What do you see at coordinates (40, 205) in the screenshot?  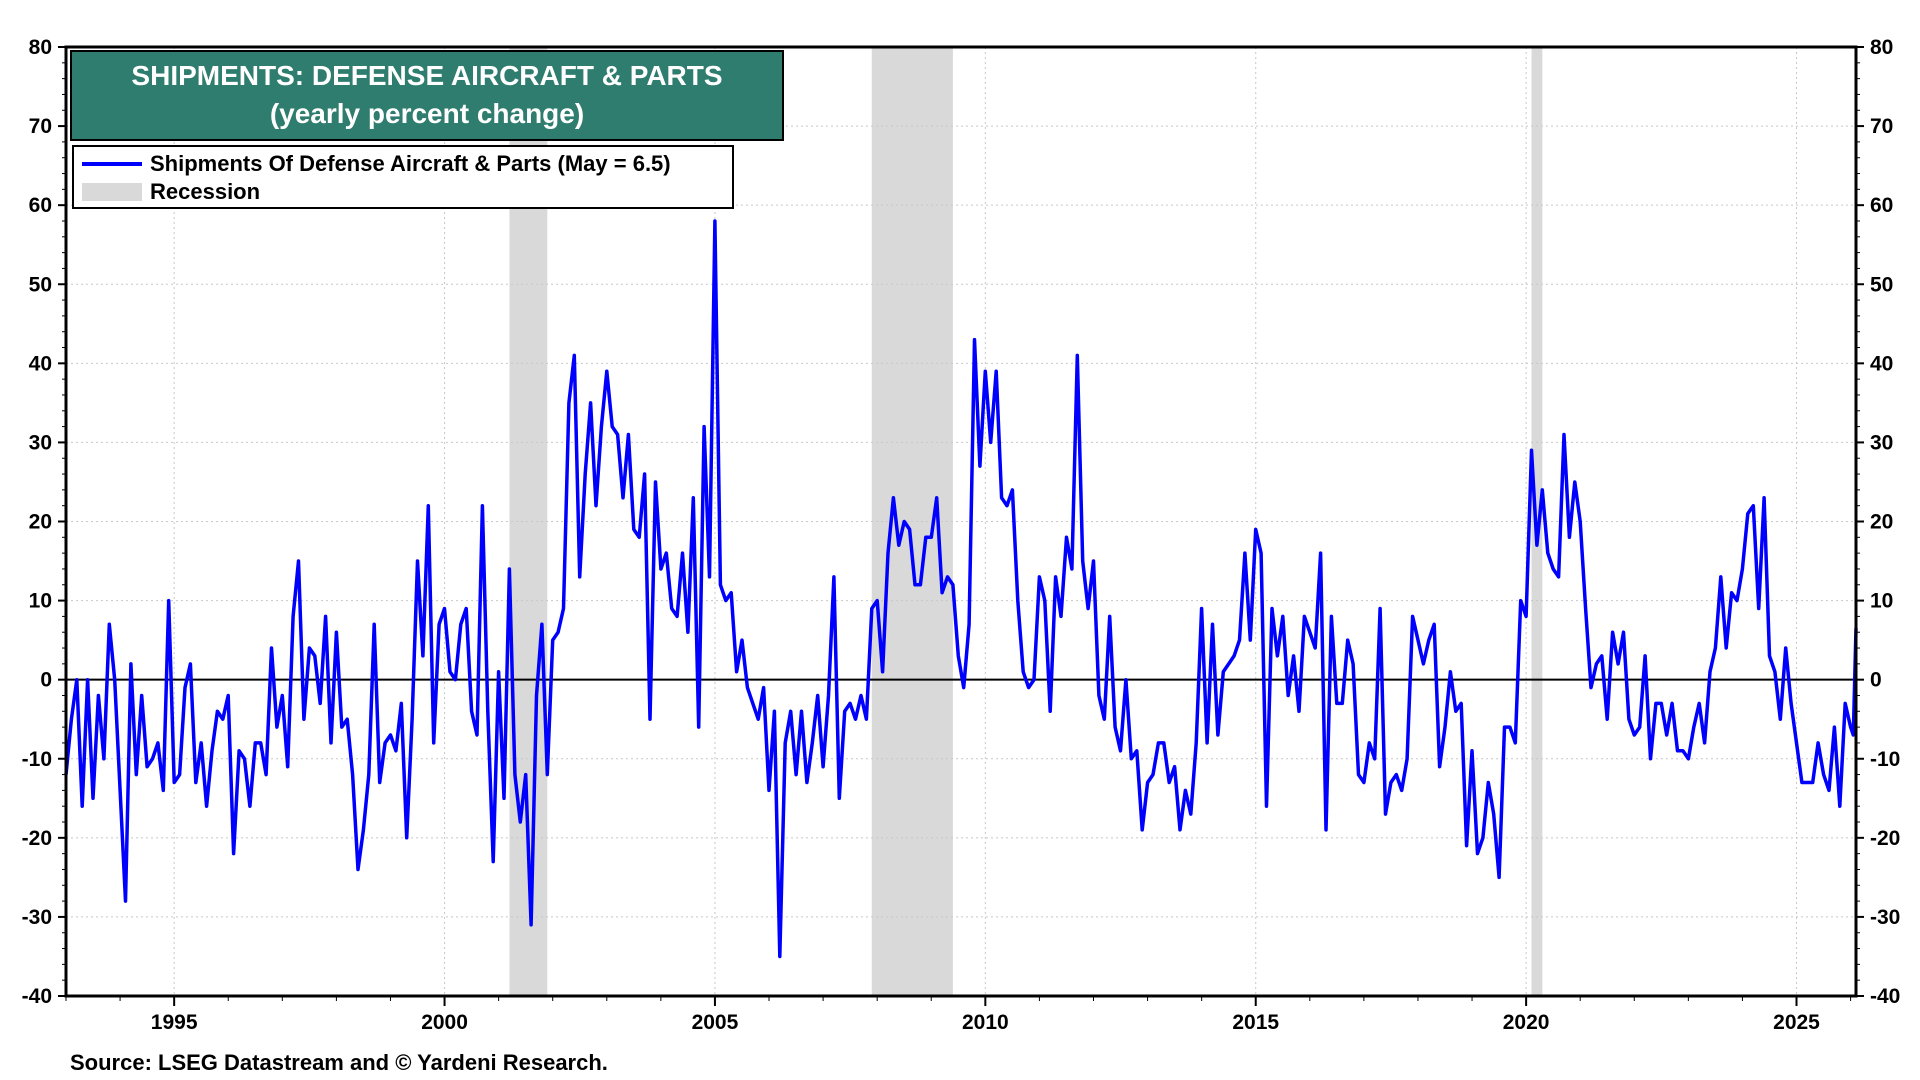 I see `y-tick-label-left: 60` at bounding box center [40, 205].